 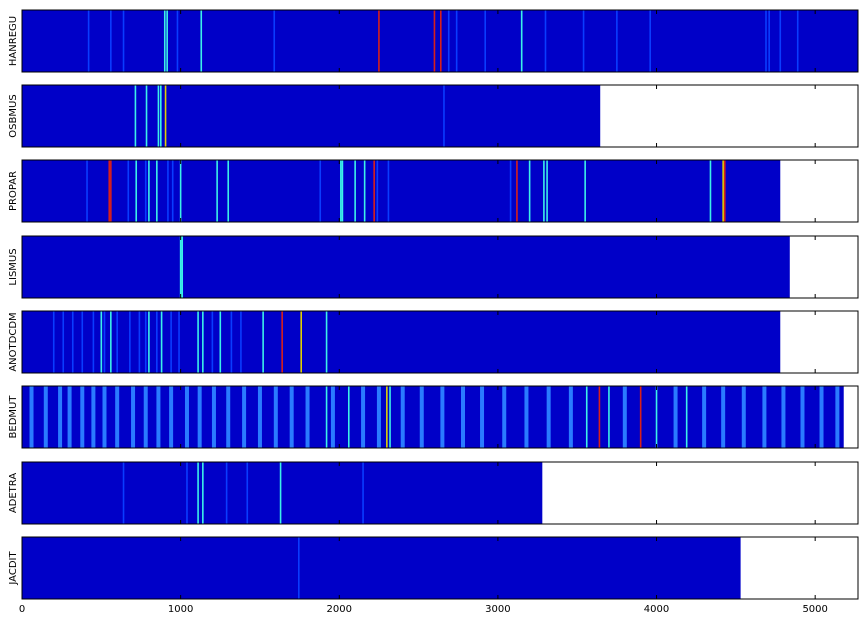 I want to click on x-axis: 0 1000 2000 3000 4000 5000, so click(x=423, y=609).